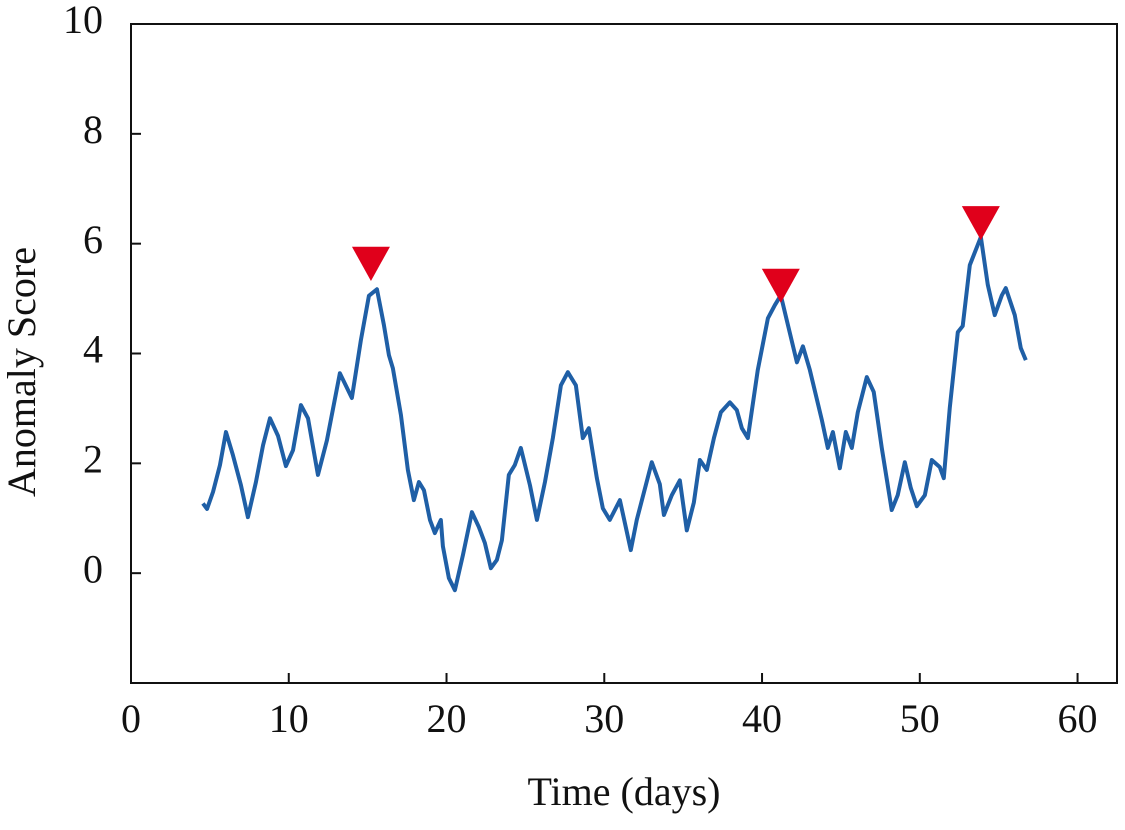 Image resolution: width=1125 pixels, height=830 pixels. I want to click on y-tick-label: 4, so click(93, 349).